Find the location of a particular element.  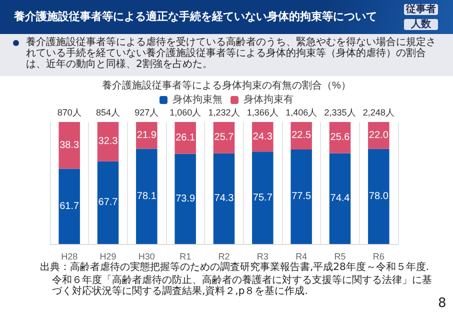

data-label: 25.6 is located at coordinates (340, 138).